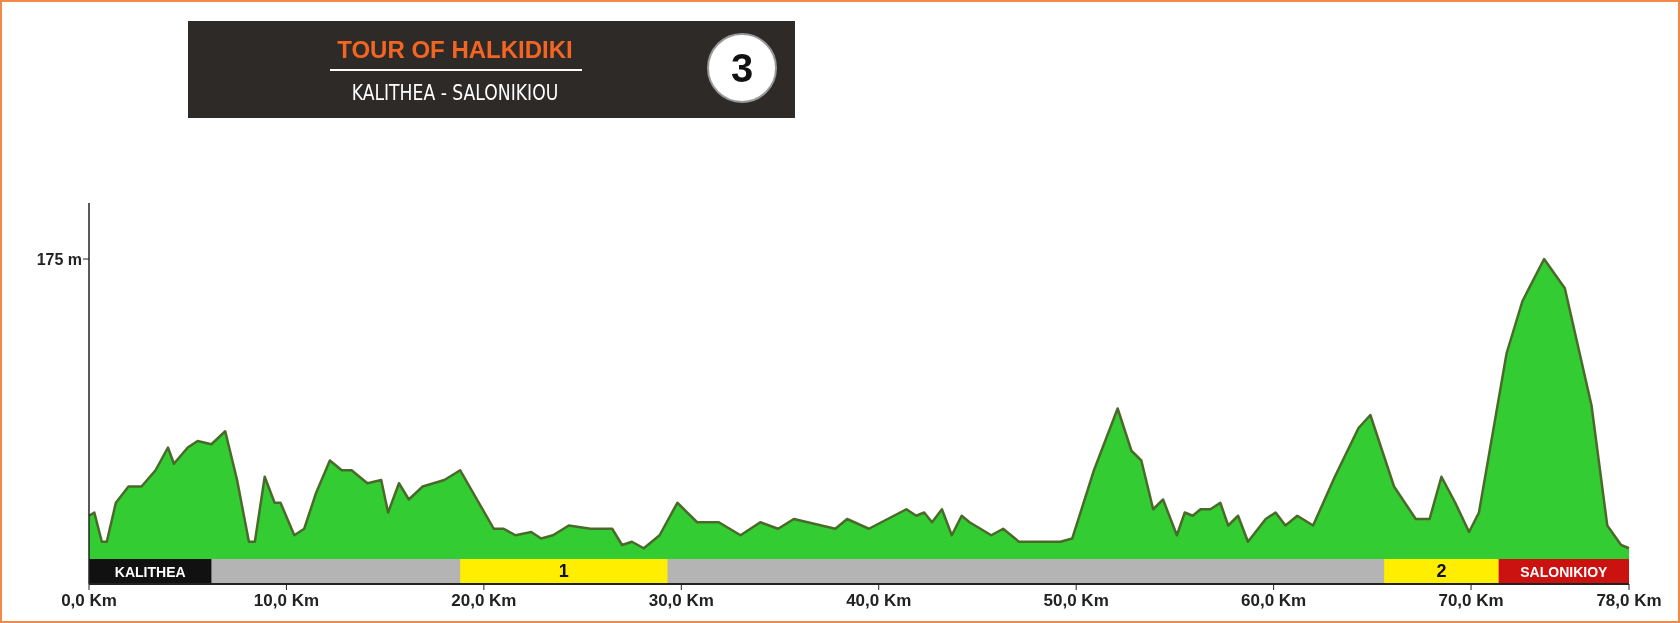 The width and height of the screenshot is (1680, 623). Describe the element at coordinates (150, 572) in the screenshot. I see `band-label: KALITHEA` at that location.